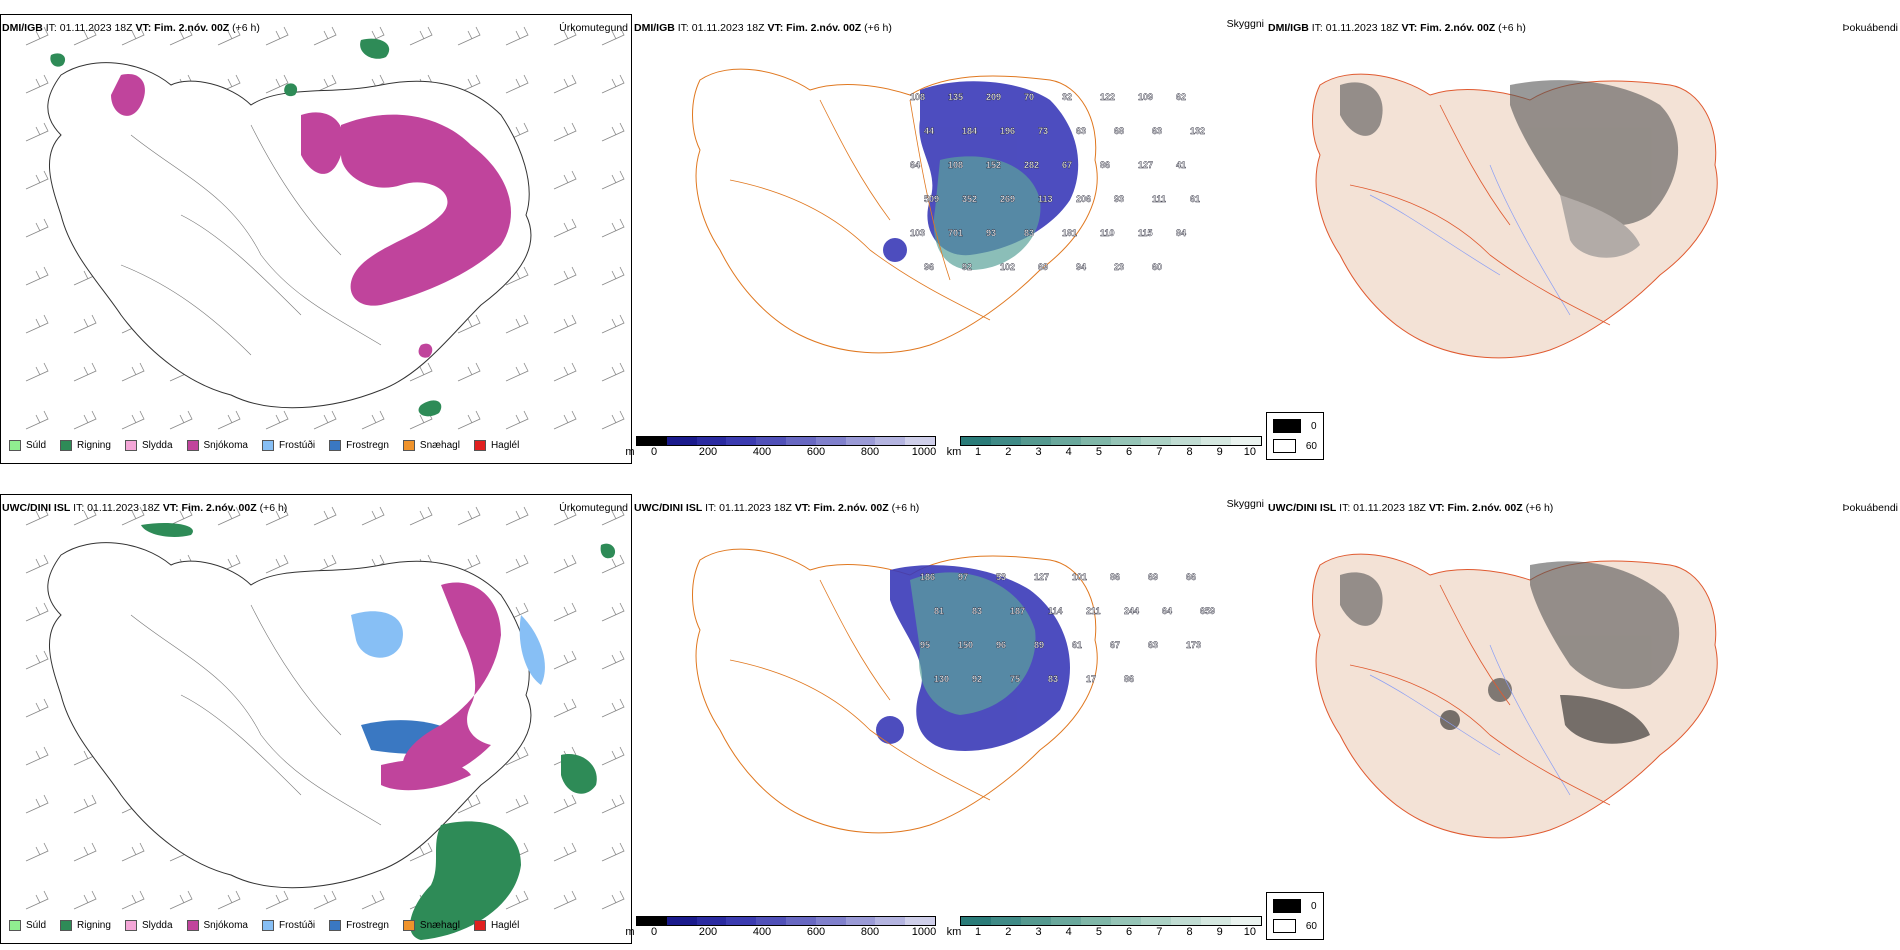 The height and width of the screenshot is (950, 1900). What do you see at coordinates (991, 233) in the screenshot?
I see `ceiling-value-label: 93` at bounding box center [991, 233].